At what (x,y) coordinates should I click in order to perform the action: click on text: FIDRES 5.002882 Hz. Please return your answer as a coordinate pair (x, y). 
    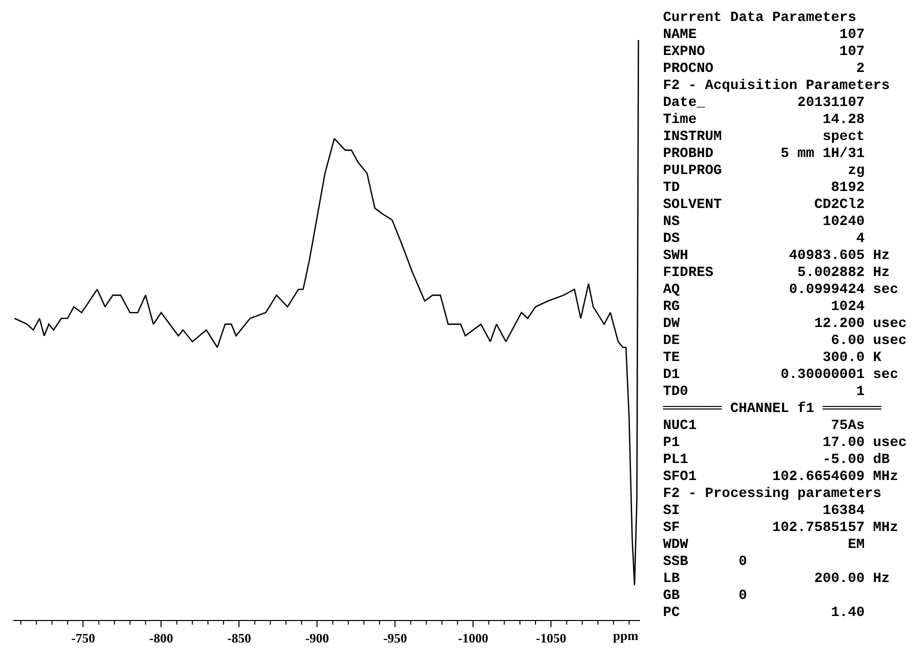
    Looking at the image, I should click on (777, 273).